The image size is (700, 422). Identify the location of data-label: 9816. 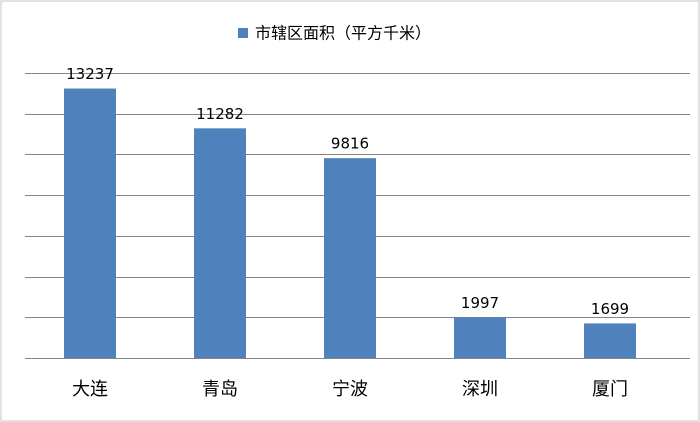
(350, 144).